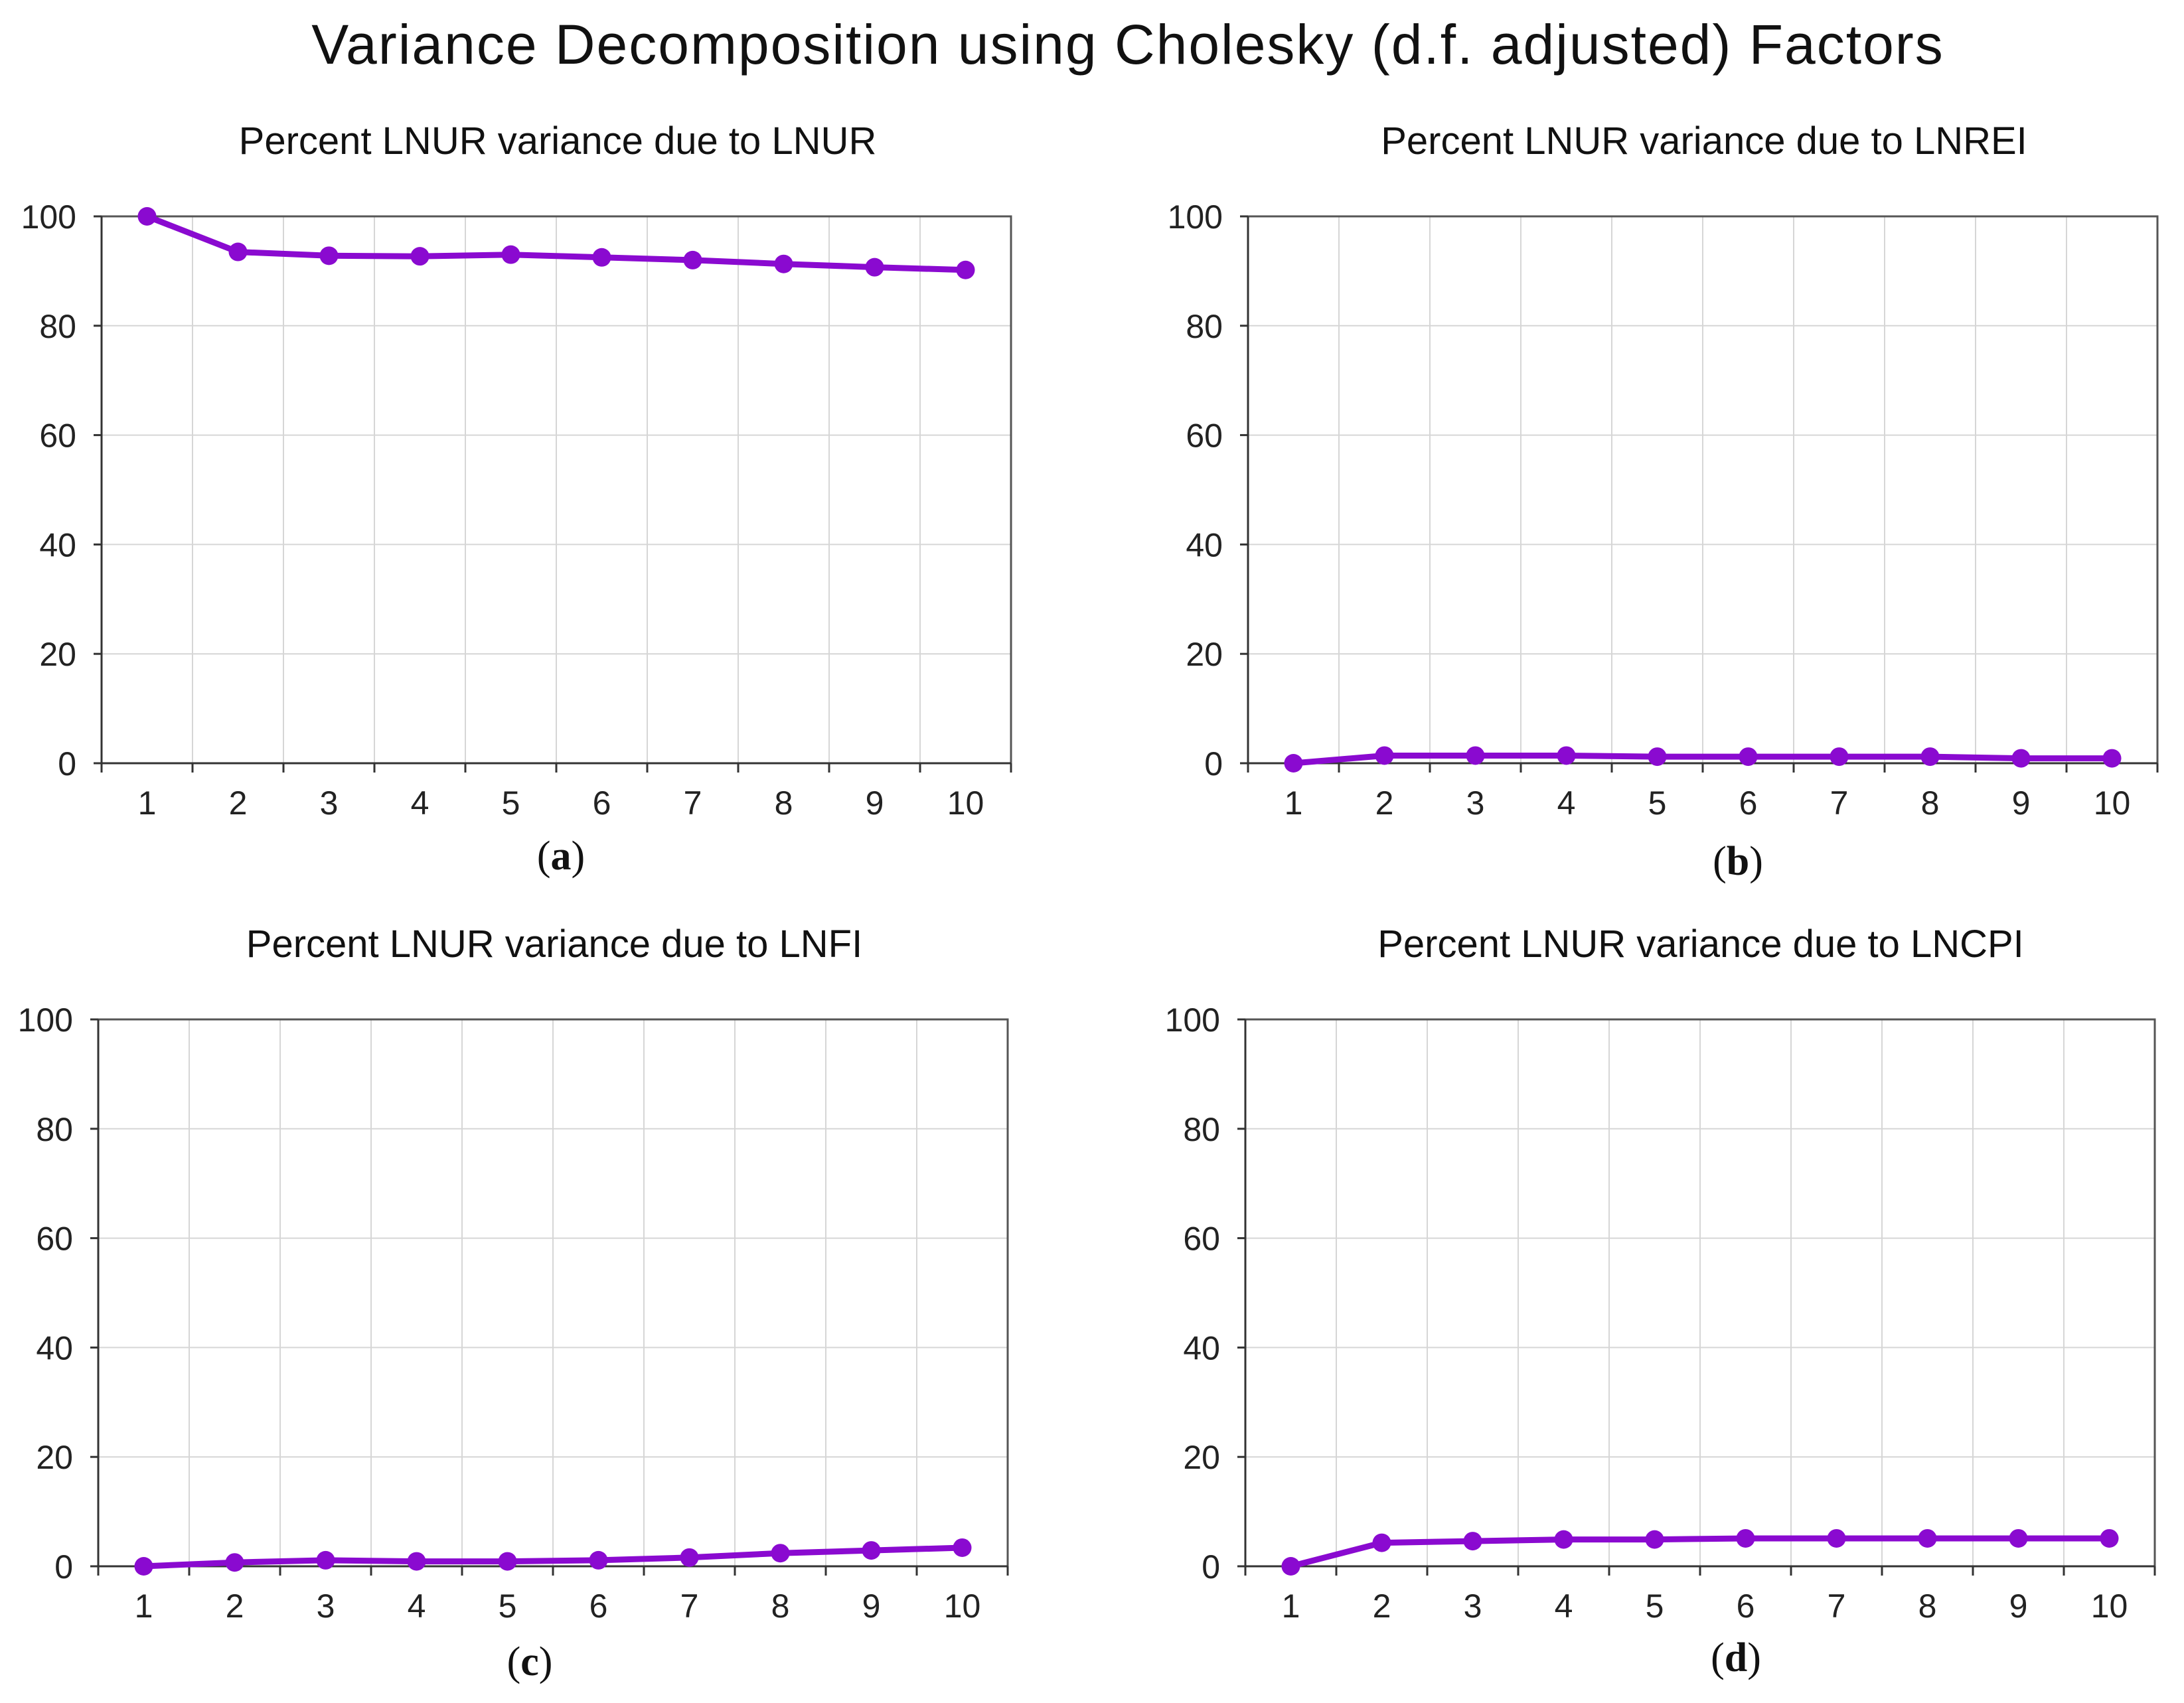  Describe the element at coordinates (1748, 803) in the screenshot. I see `panel-b-xtick-label-6: 6` at that location.